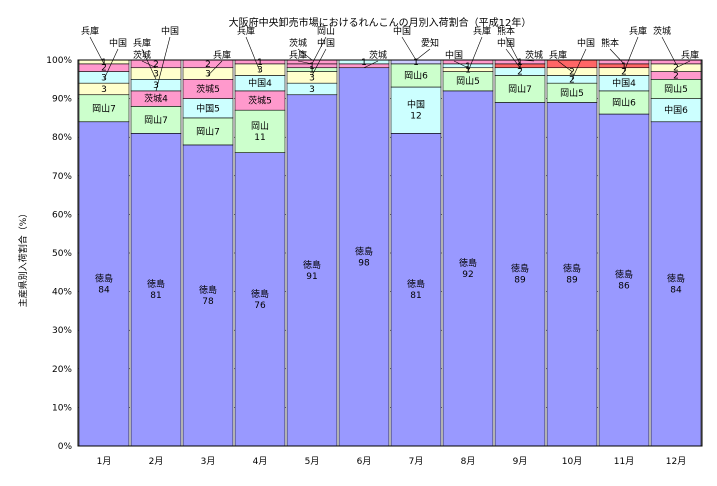 The image size is (717, 486). What do you see at coordinates (416, 105) in the screenshot?
I see `data-label: 中国` at bounding box center [416, 105].